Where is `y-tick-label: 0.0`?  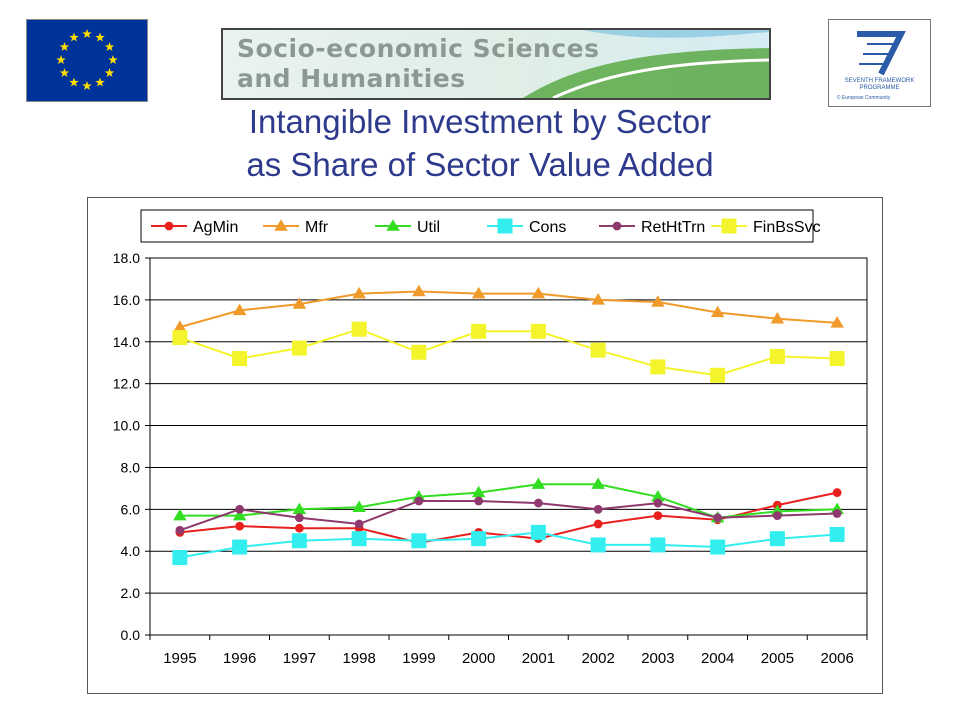
y-tick-label: 0.0 is located at coordinates (131, 635).